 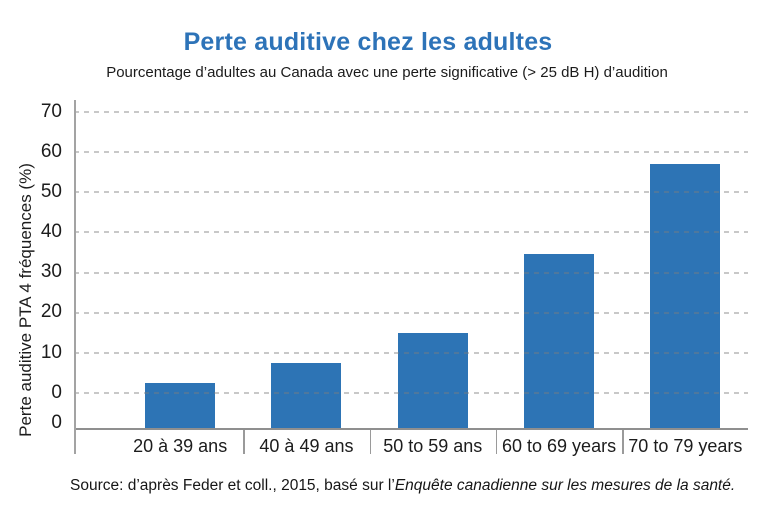 What do you see at coordinates (559, 446) in the screenshot?
I see `x-category-label: 60 to 69 years` at bounding box center [559, 446].